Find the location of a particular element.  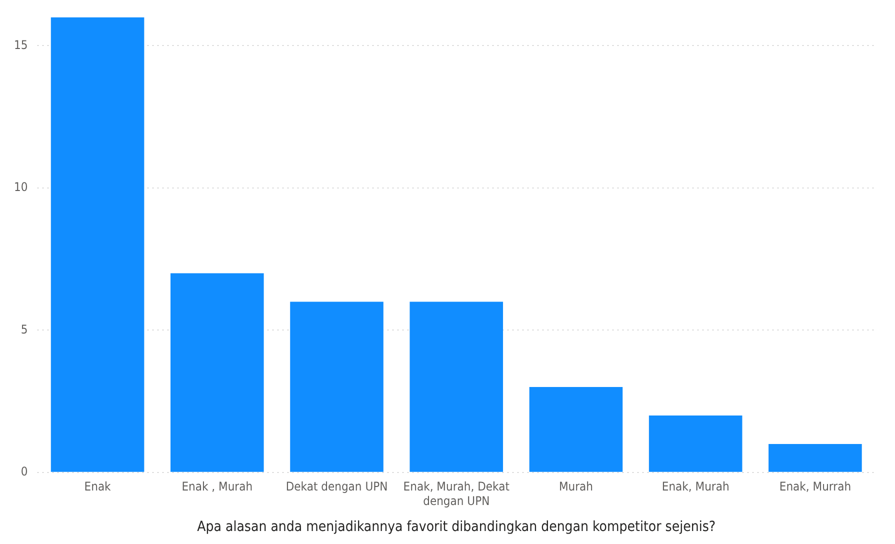

y-tick-label: 15 is located at coordinates (21, 45).